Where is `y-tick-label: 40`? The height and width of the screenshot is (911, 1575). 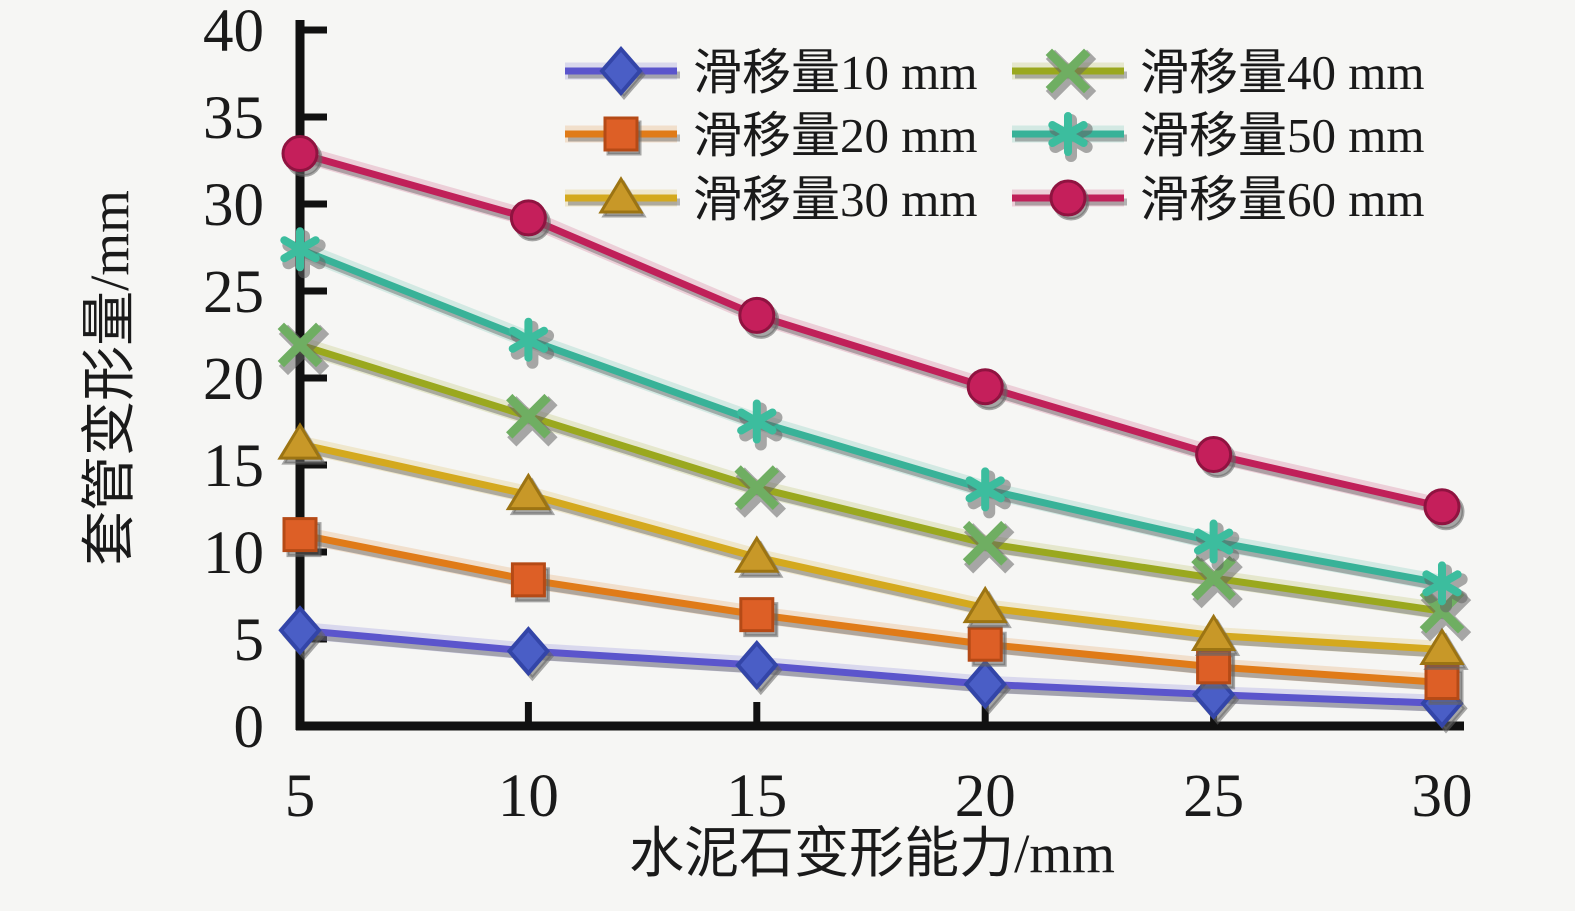 y-tick-label: 40 is located at coordinates (233, 32).